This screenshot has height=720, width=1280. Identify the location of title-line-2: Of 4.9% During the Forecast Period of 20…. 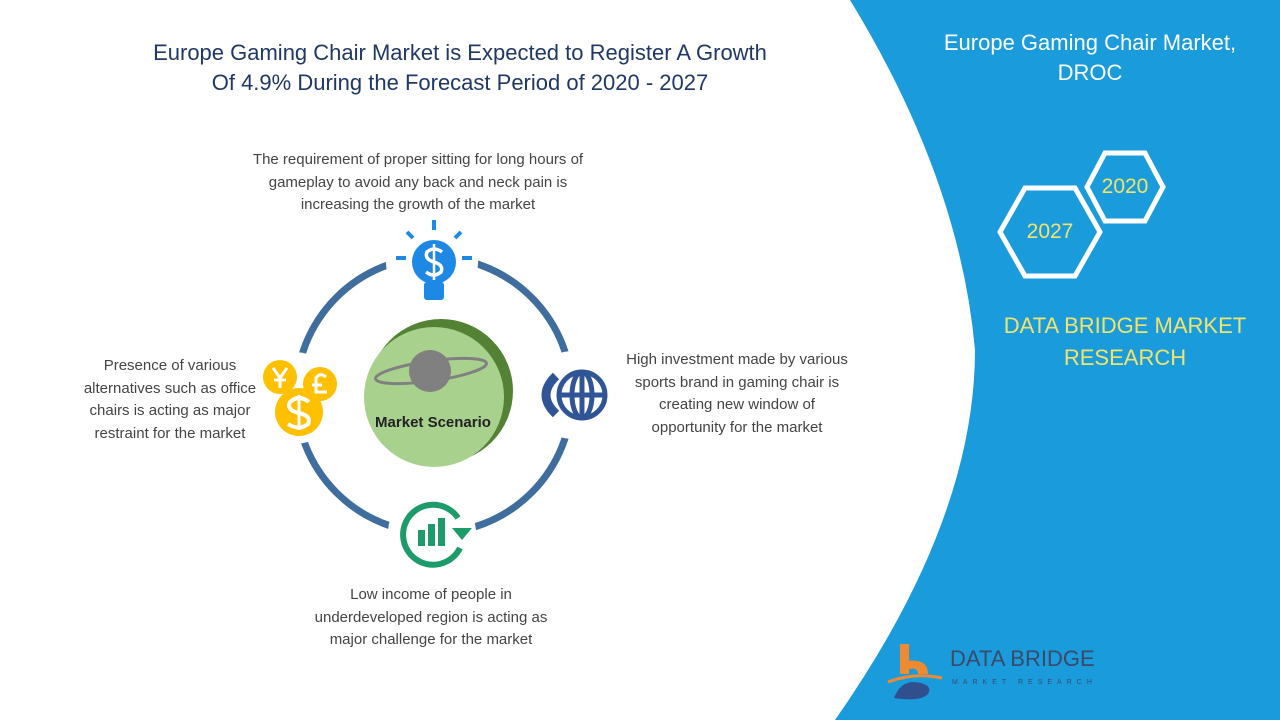
(460, 82).